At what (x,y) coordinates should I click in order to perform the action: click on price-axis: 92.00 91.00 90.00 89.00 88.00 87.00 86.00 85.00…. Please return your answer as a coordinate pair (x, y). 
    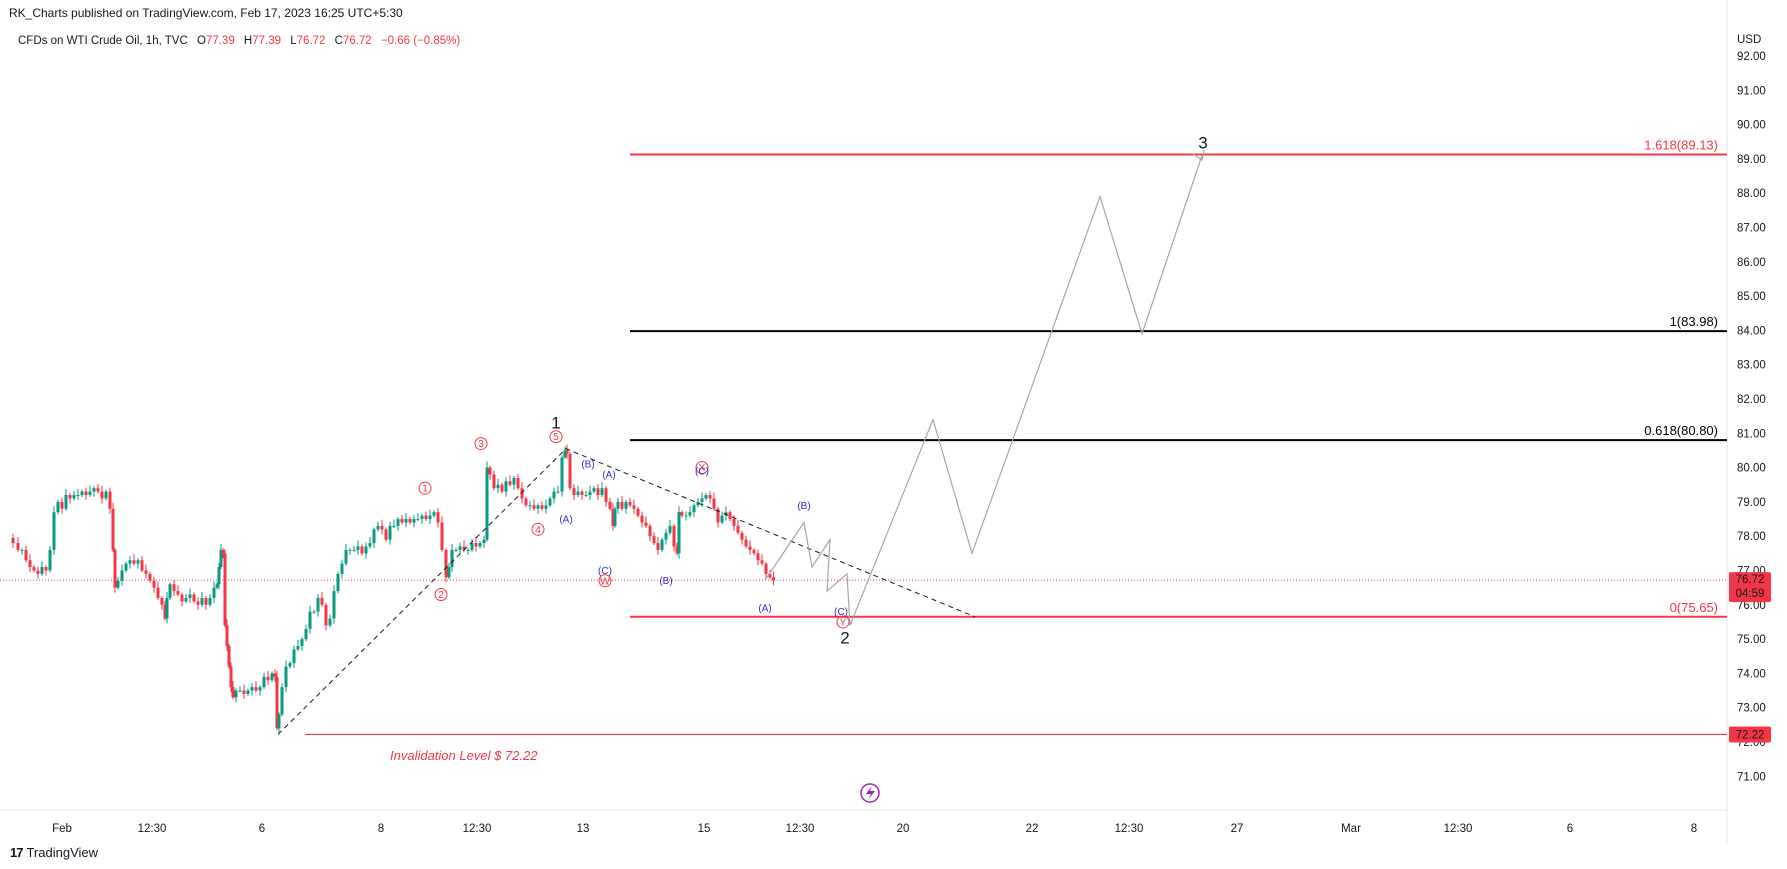
    Looking at the image, I should click on (1751, 417).